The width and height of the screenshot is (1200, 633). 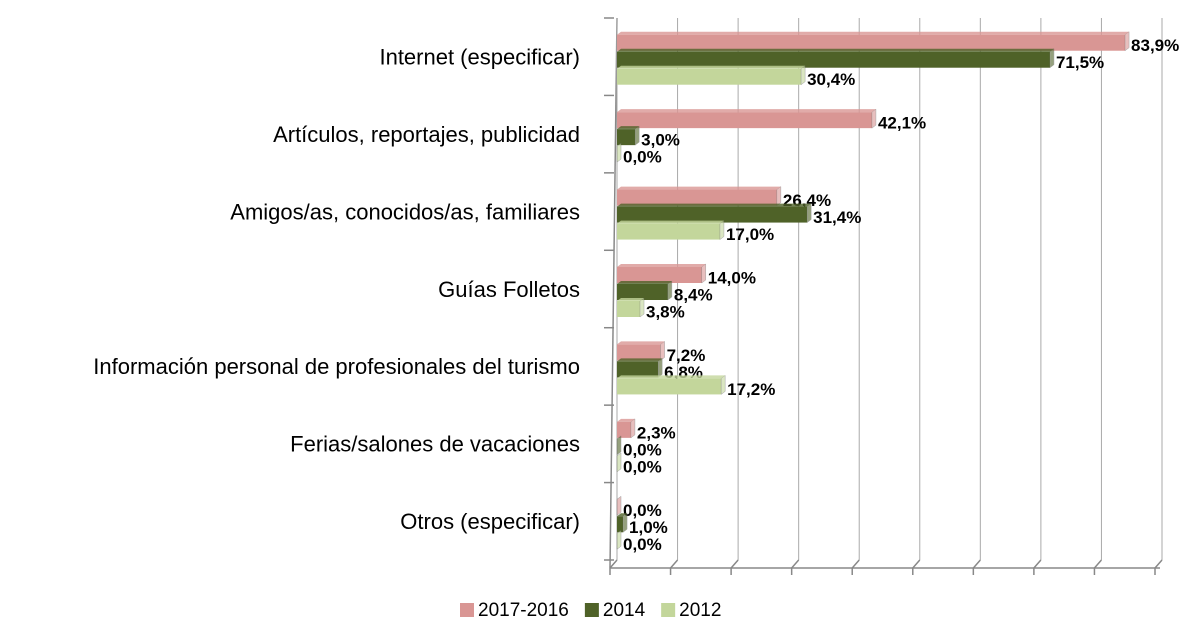 What do you see at coordinates (648, 527) in the screenshot?
I see `data-label: 1,0%` at bounding box center [648, 527].